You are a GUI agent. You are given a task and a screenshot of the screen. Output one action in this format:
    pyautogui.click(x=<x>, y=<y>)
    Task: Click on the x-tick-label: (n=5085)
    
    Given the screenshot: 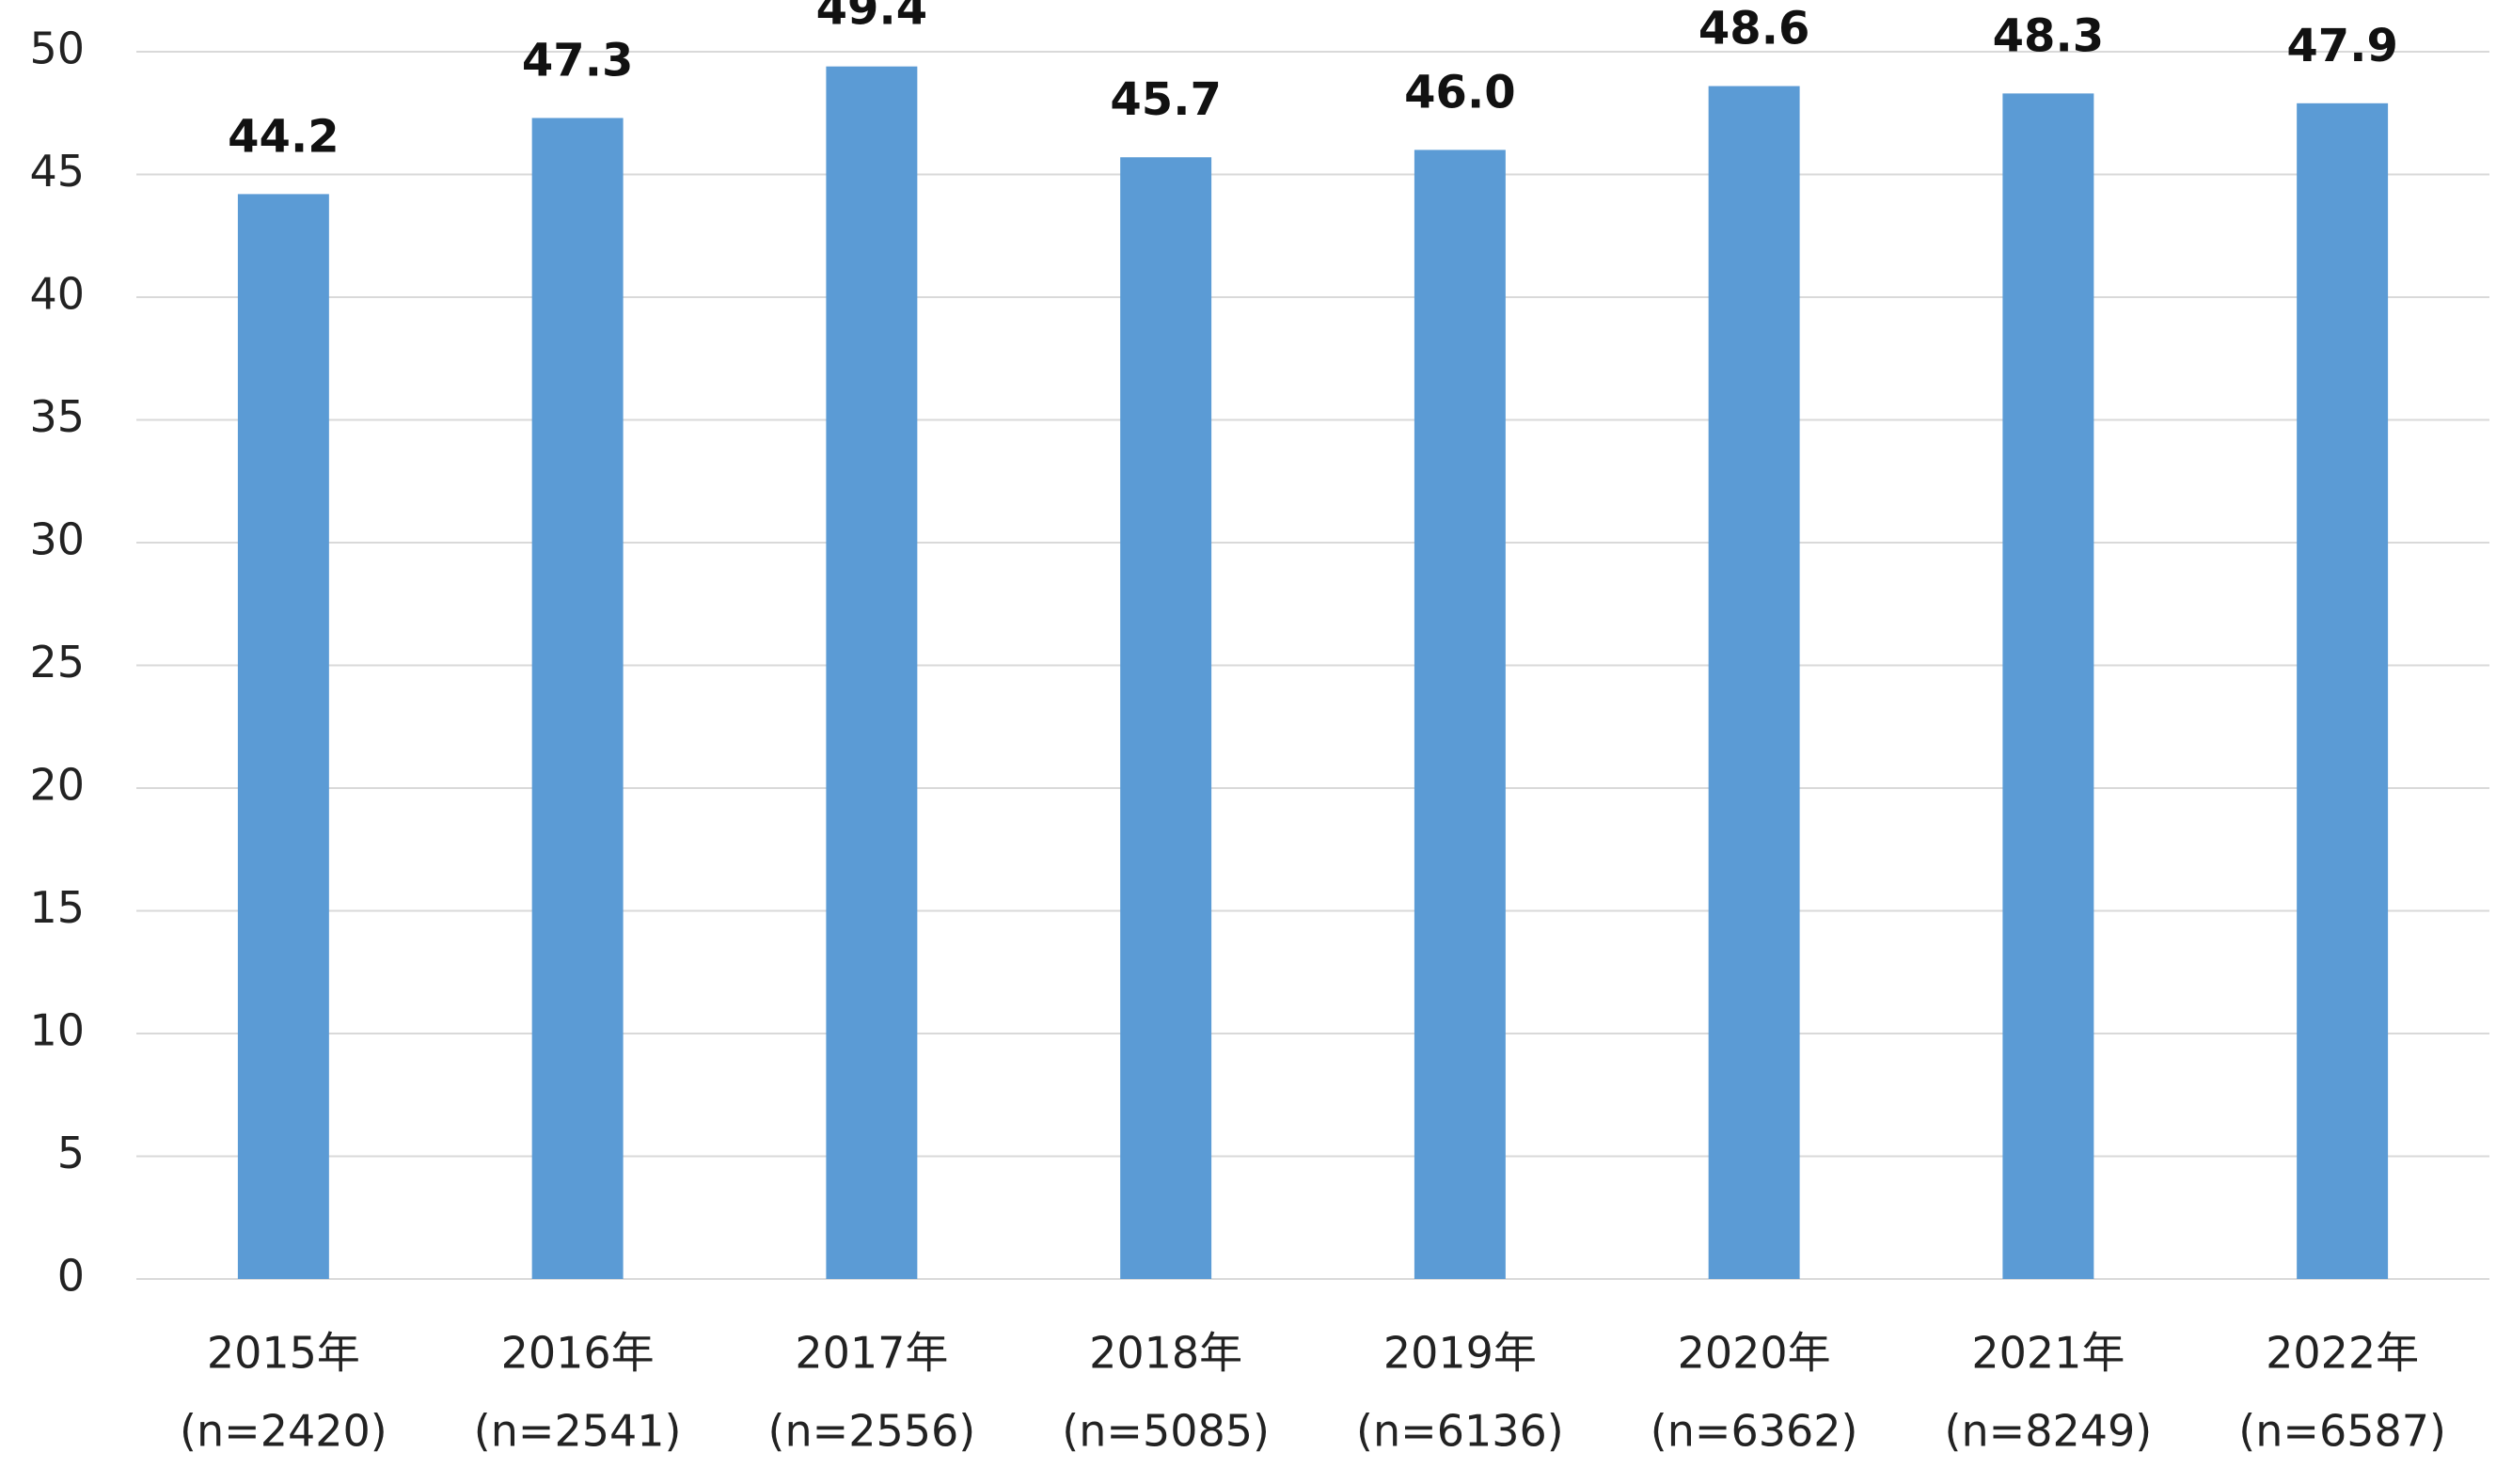 What is the action you would take?
    pyautogui.click(x=1166, y=1431)
    